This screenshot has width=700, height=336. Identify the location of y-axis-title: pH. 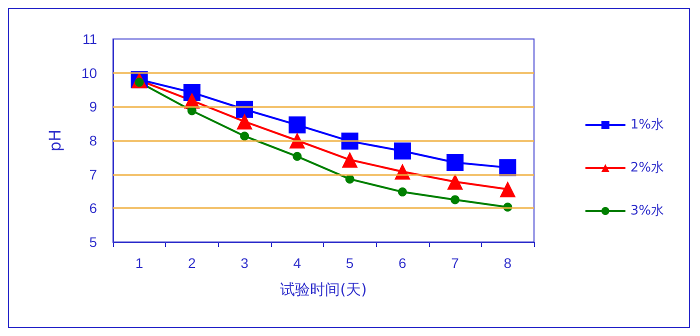
(55, 140).